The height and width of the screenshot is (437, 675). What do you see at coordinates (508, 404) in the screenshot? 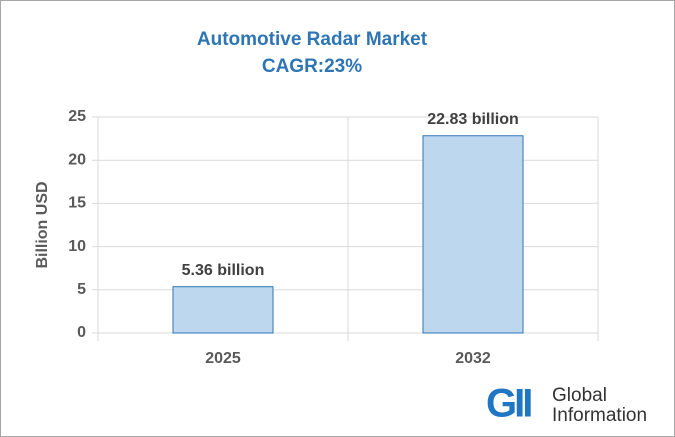
I see `logo-mark: GII` at bounding box center [508, 404].